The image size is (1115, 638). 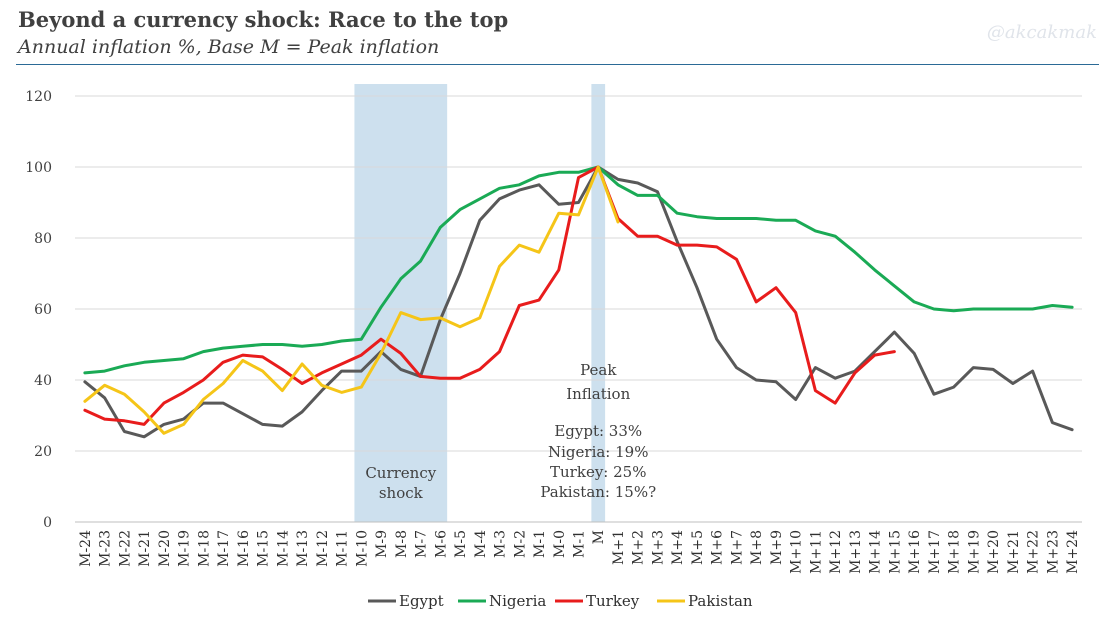 I want to click on peak-annotation-line: Egypt: 33%, so click(x=598, y=431).